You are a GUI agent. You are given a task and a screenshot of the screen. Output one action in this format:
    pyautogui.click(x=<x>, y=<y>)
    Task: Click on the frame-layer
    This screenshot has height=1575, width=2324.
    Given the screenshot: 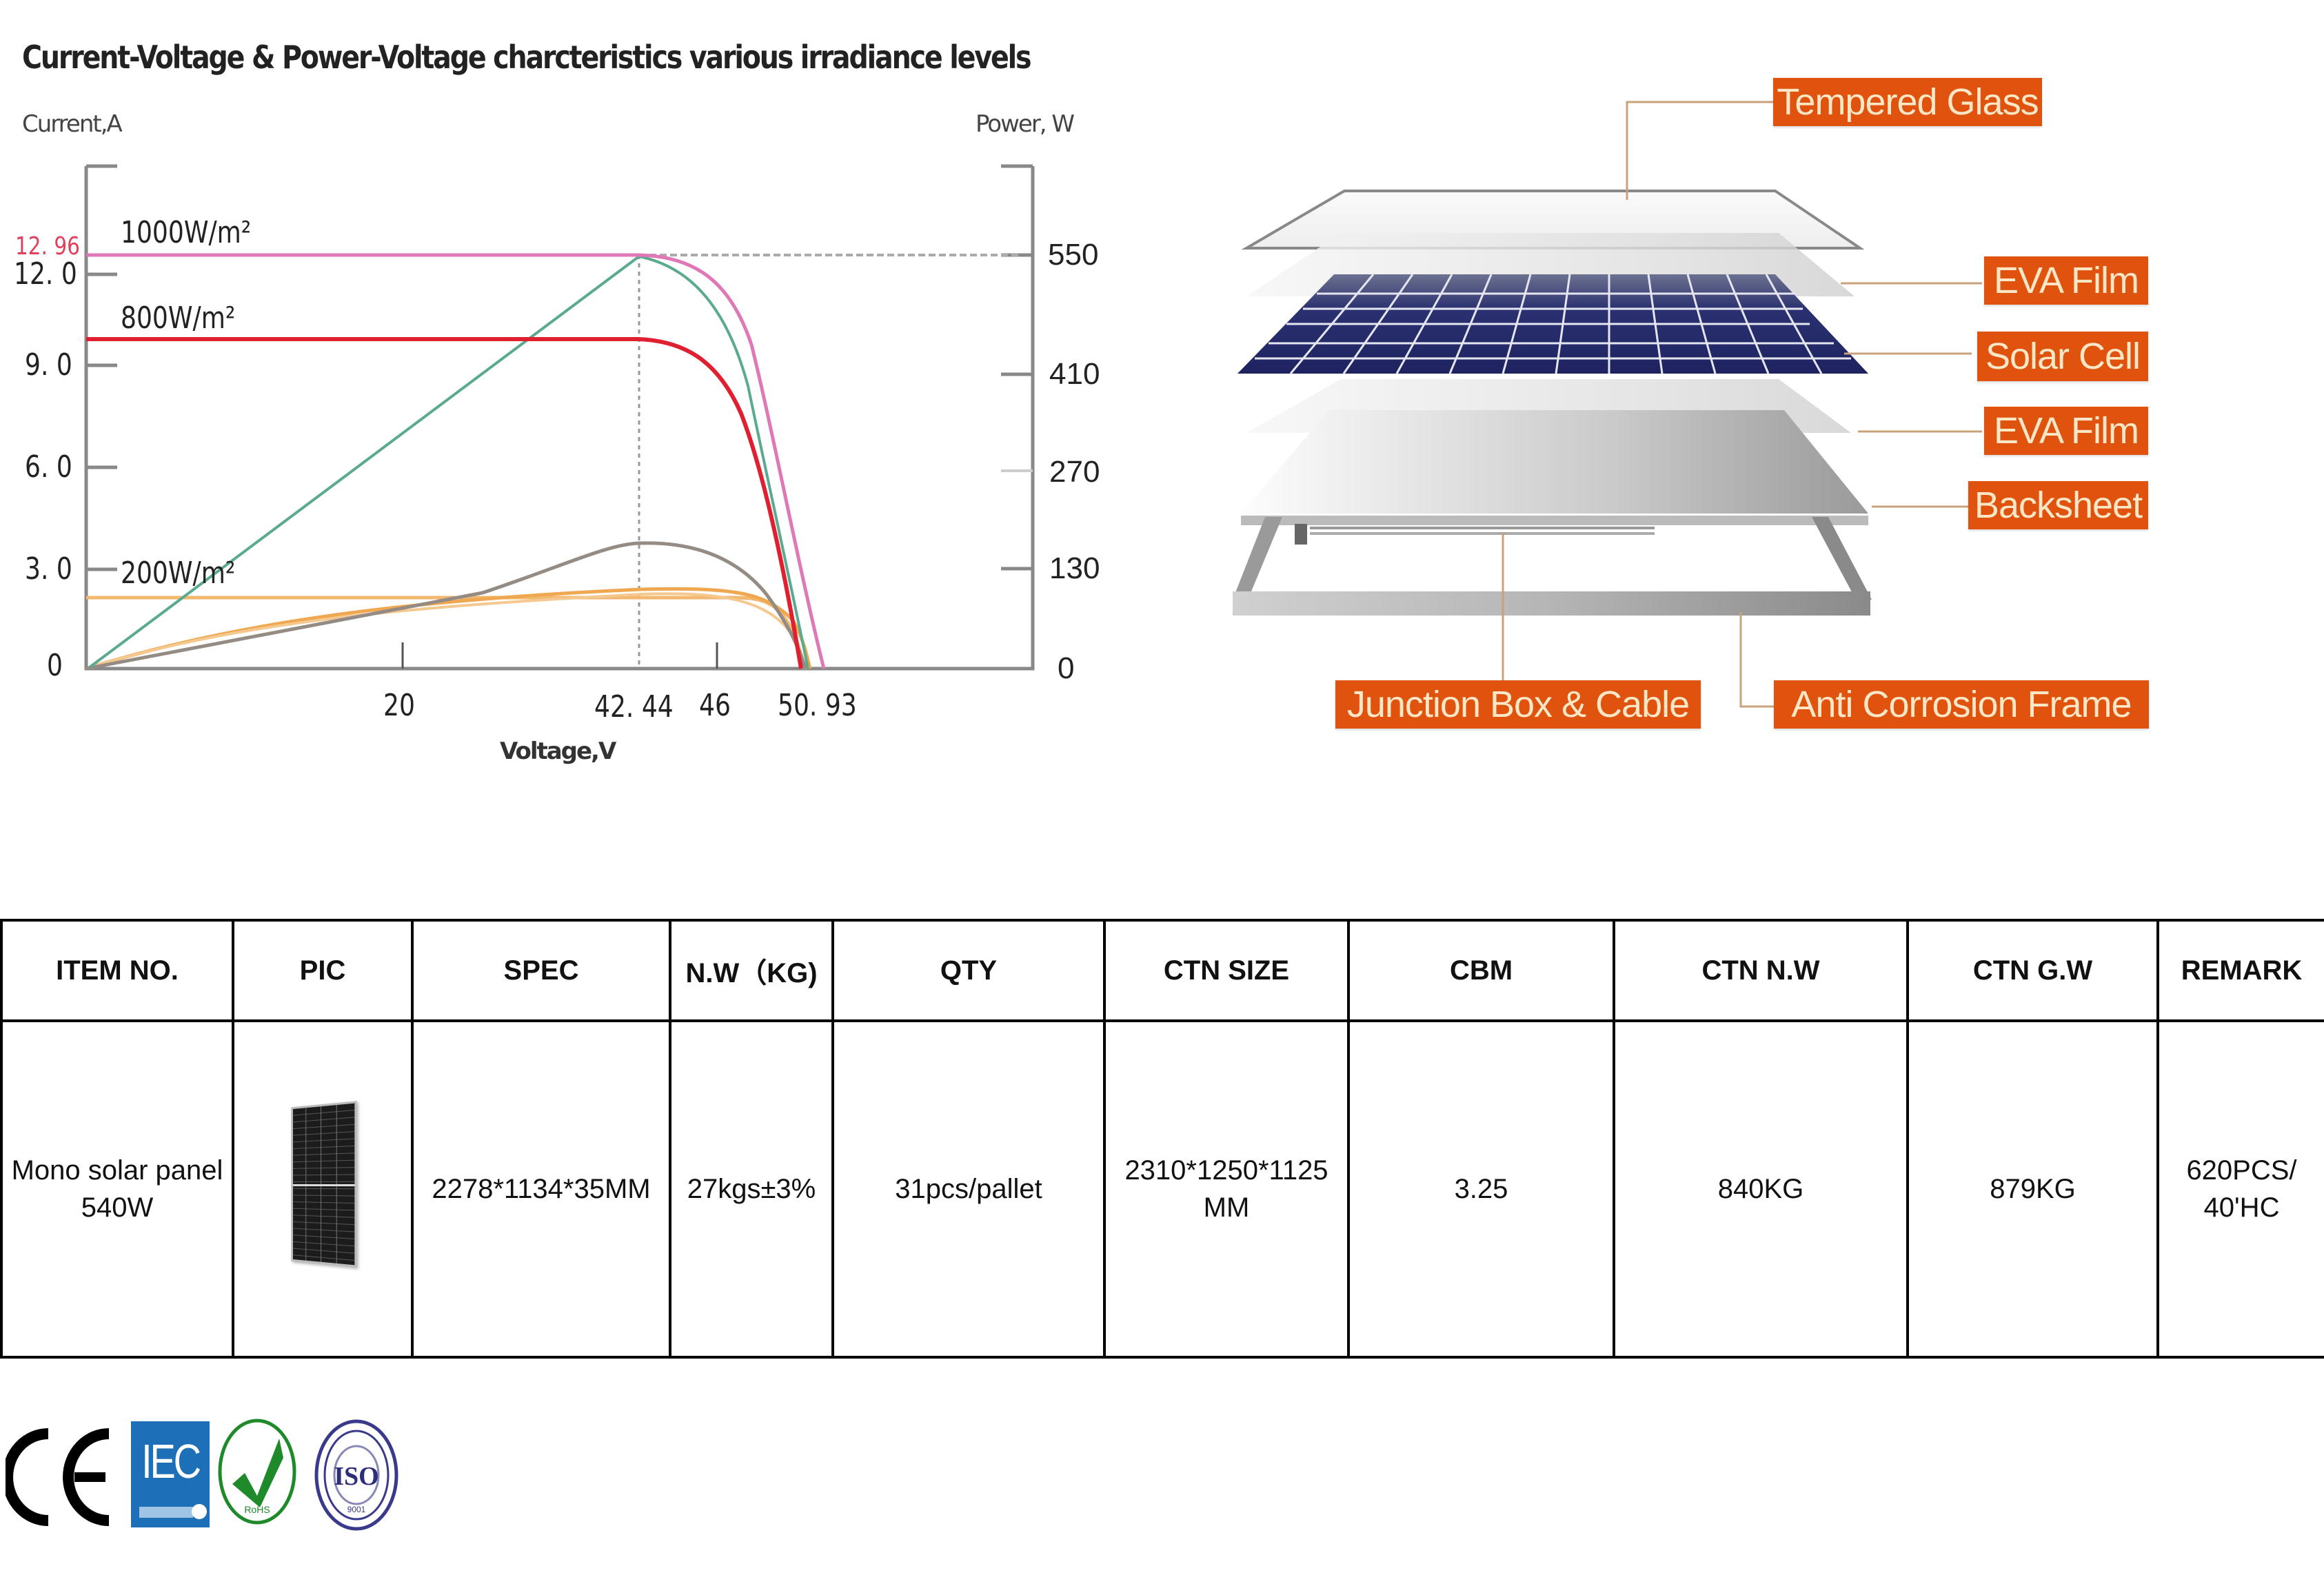 What is the action you would take?
    pyautogui.click(x=1552, y=566)
    